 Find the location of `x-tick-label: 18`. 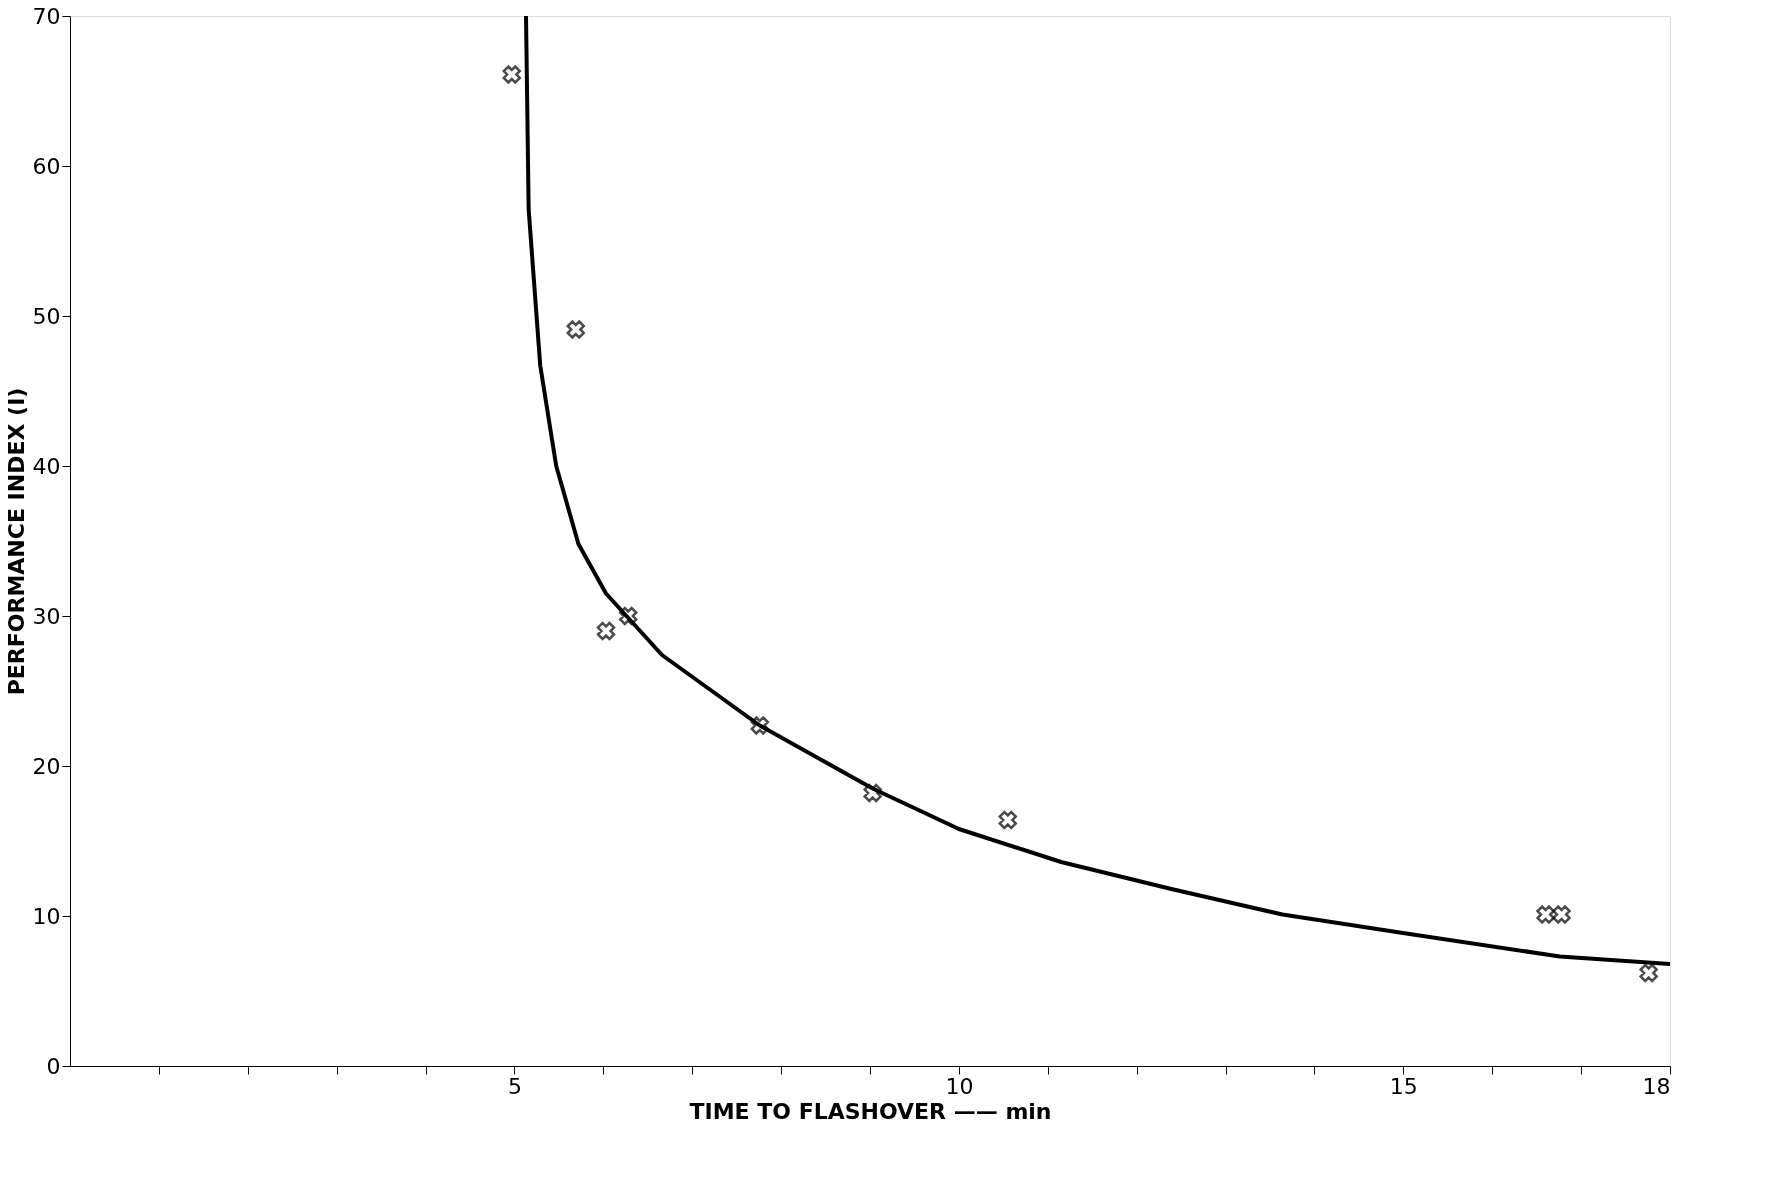

x-tick-label: 18 is located at coordinates (1656, 1086).